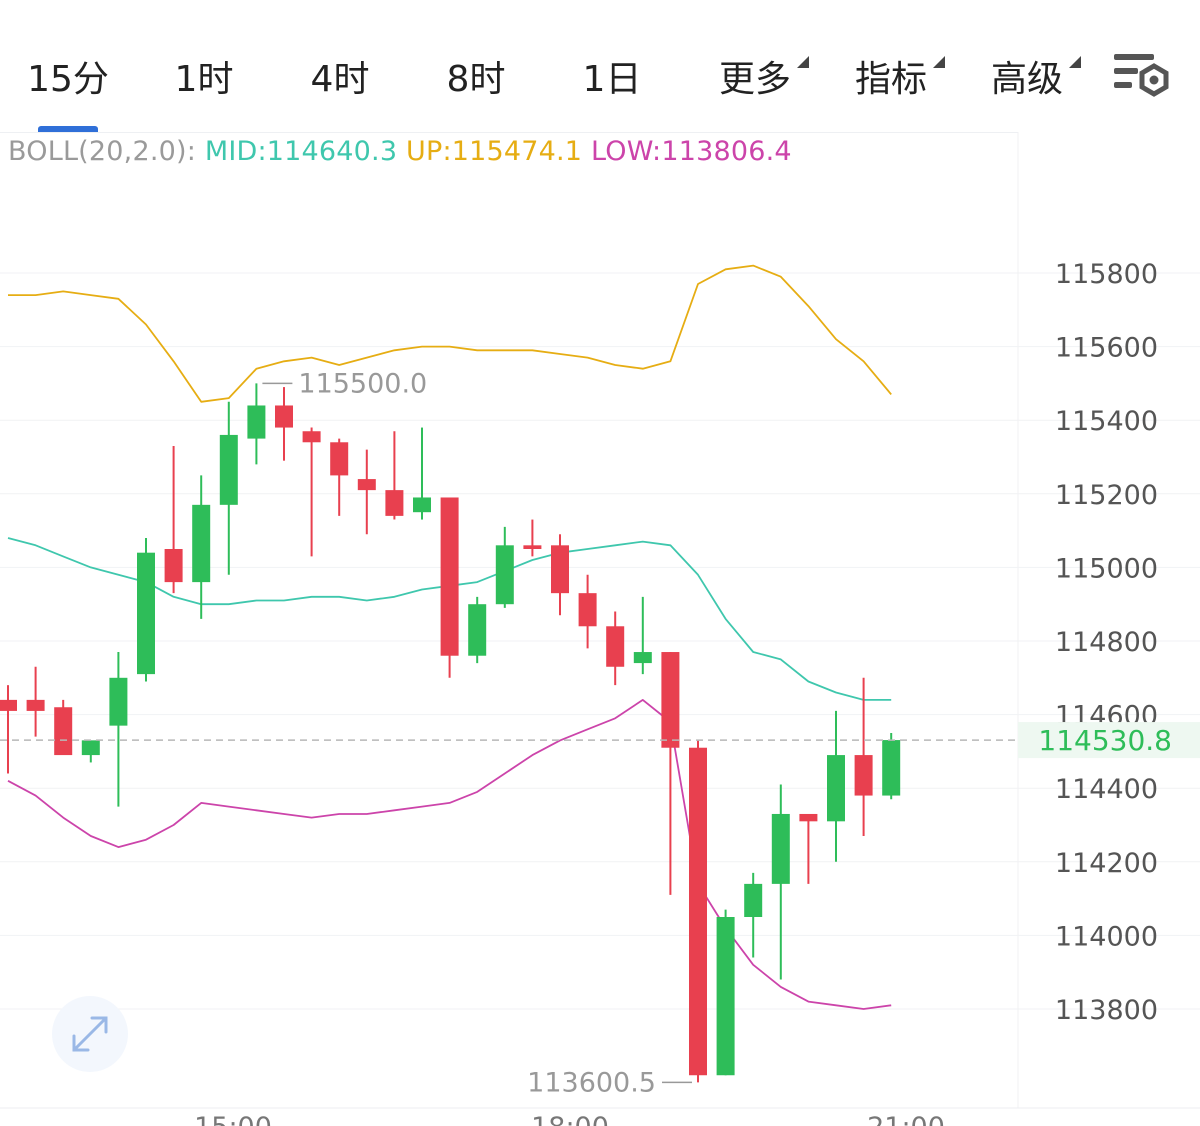 This screenshot has height=1126, width=1200. I want to click on chart-settings-button, so click(1142, 76).